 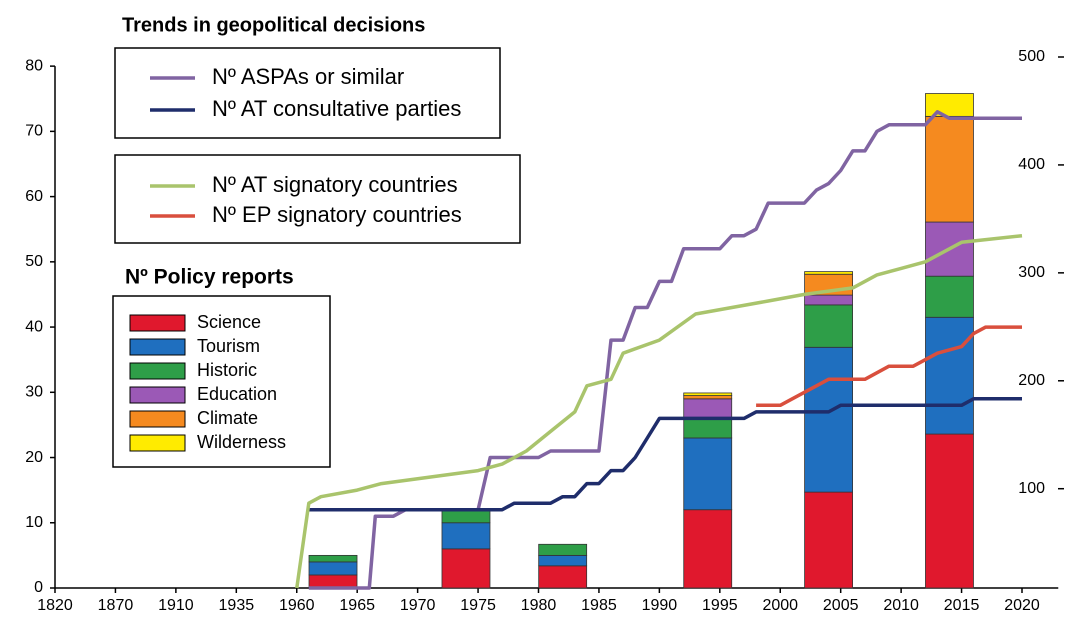 I want to click on y-tick-label: 30, so click(x=34, y=392).